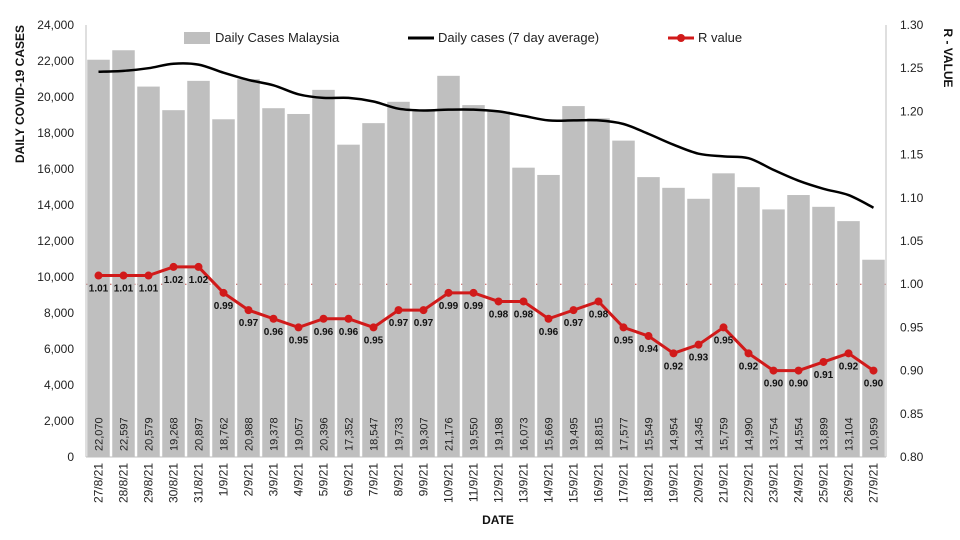 This screenshot has height=540, width=960. What do you see at coordinates (550, 434) in the screenshot?
I see `bar-value-label: 15,669` at bounding box center [550, 434].